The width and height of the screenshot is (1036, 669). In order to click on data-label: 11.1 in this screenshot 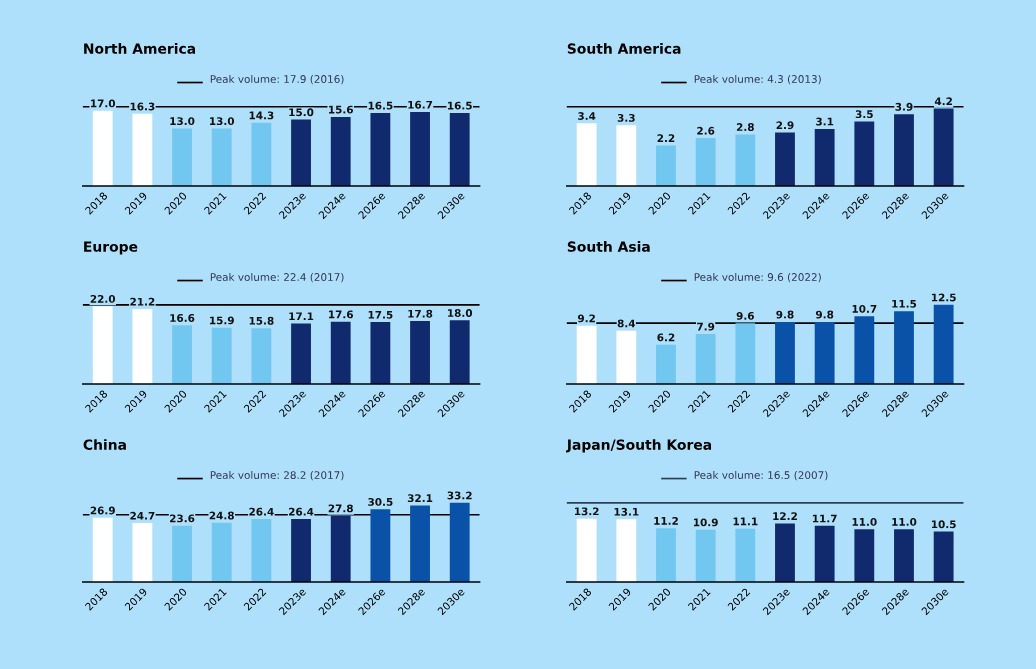, I will do `click(745, 521)`.